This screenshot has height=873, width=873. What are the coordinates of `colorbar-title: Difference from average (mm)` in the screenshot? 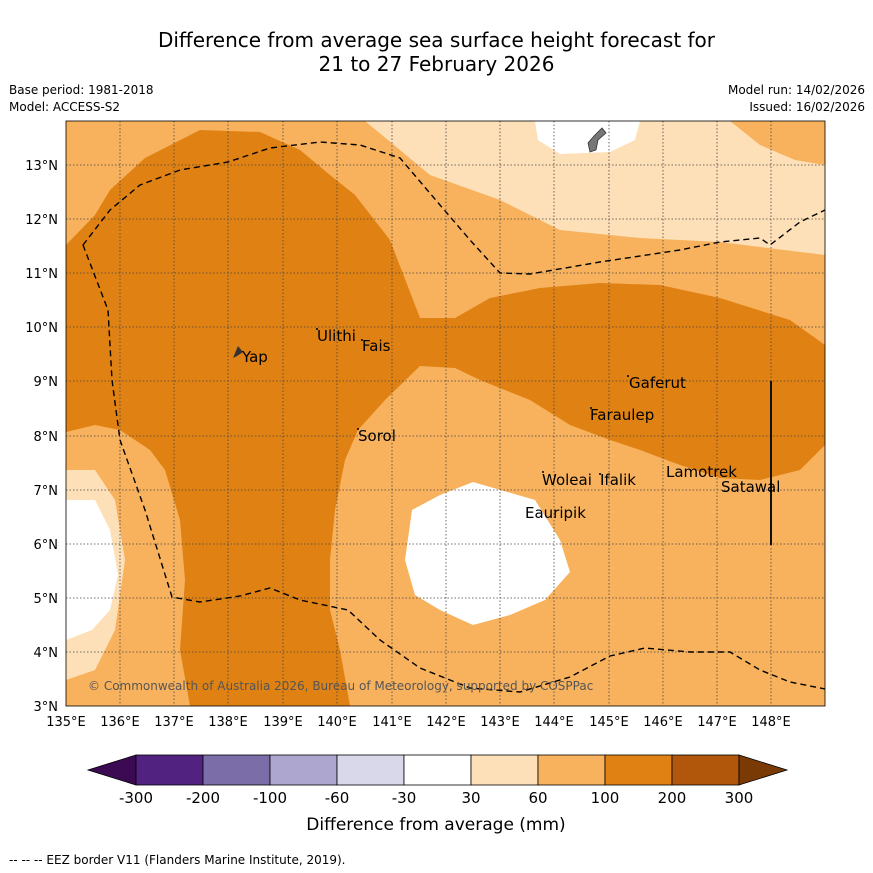 It's located at (435, 825).